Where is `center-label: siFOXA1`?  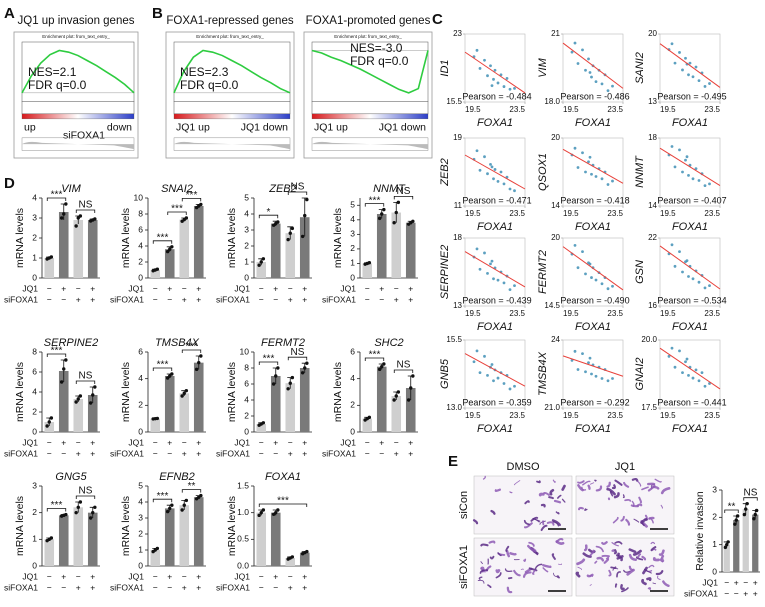
center-label: siFOXA1 is located at coordinates (84, 136).